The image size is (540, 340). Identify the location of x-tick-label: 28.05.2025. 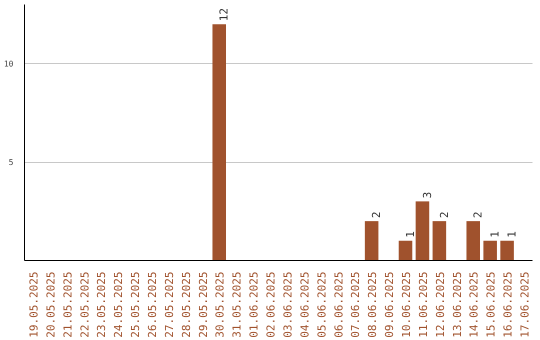
(186, 304).